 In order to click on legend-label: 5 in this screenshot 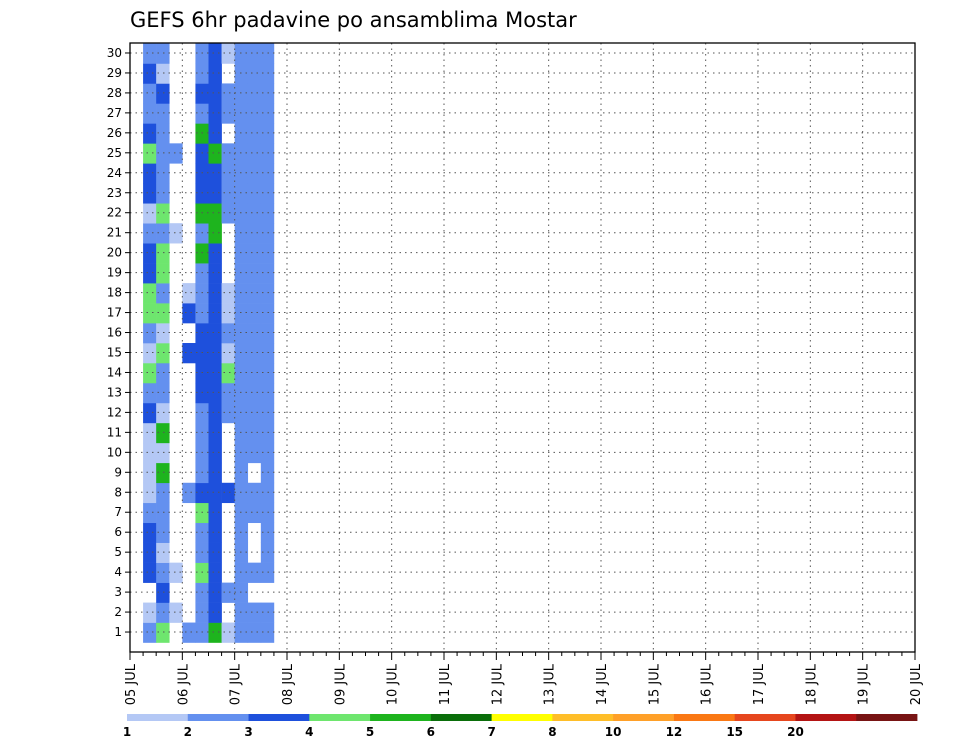, I will do `click(370, 732)`.